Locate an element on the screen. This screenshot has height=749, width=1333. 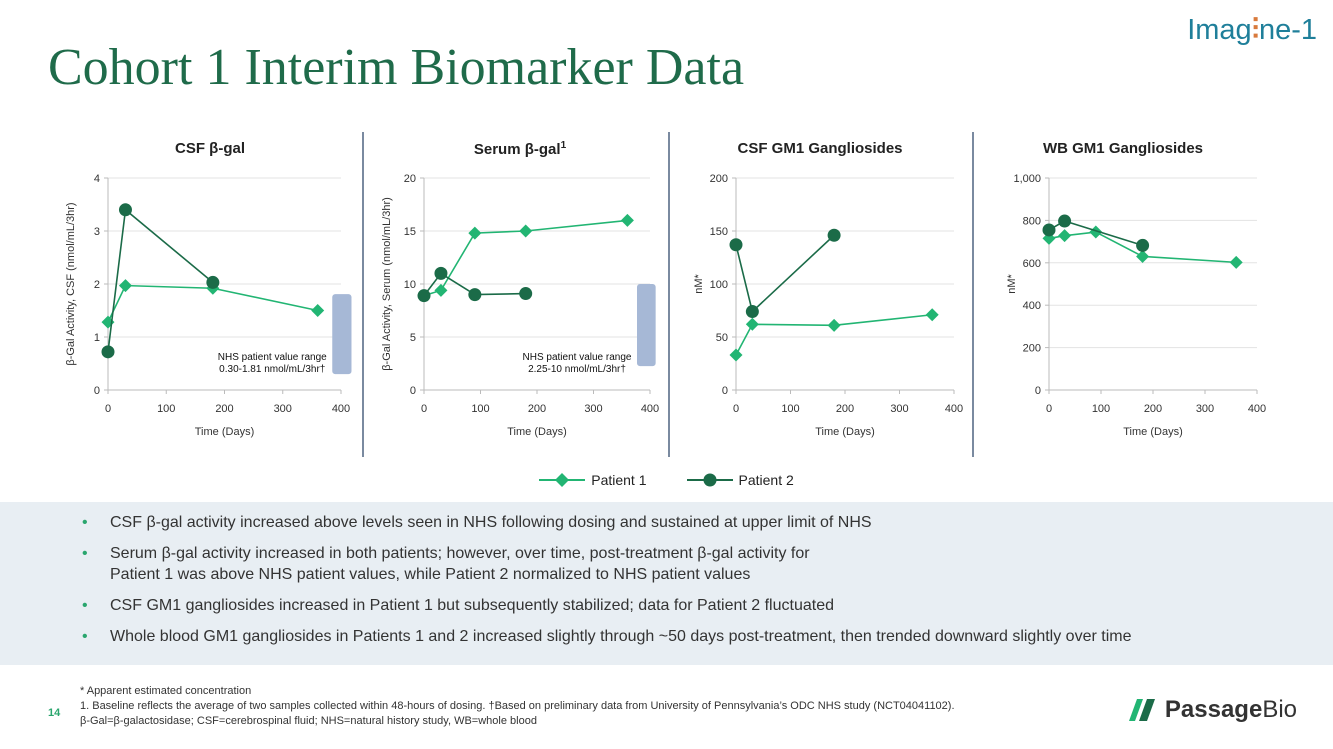
chart-title-serum-beta-gal: Serum β-gal1 is located at coordinates (520, 149).